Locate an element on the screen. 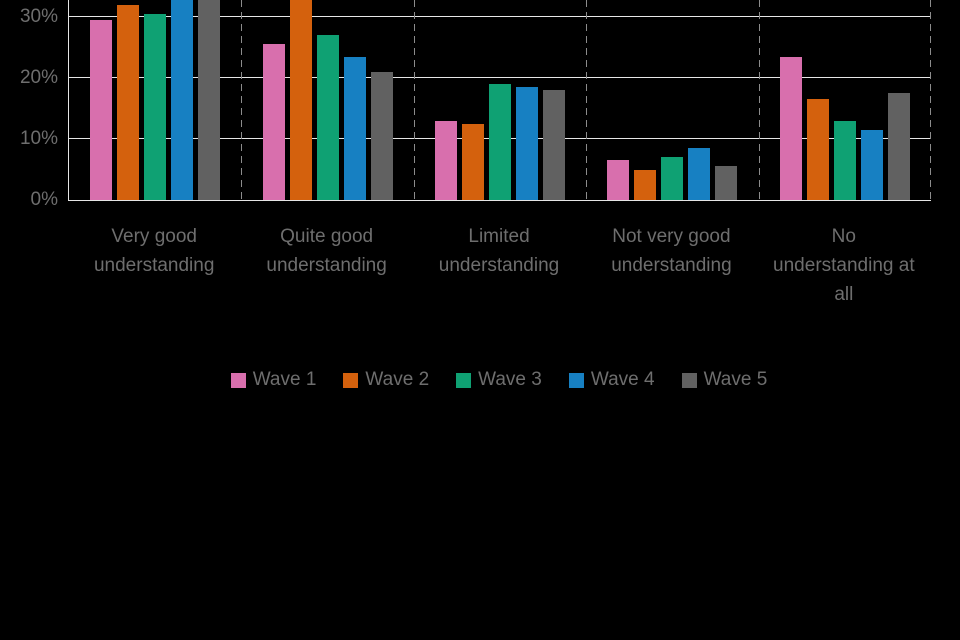  bar-wave5-cat1 is located at coordinates (209, 100).